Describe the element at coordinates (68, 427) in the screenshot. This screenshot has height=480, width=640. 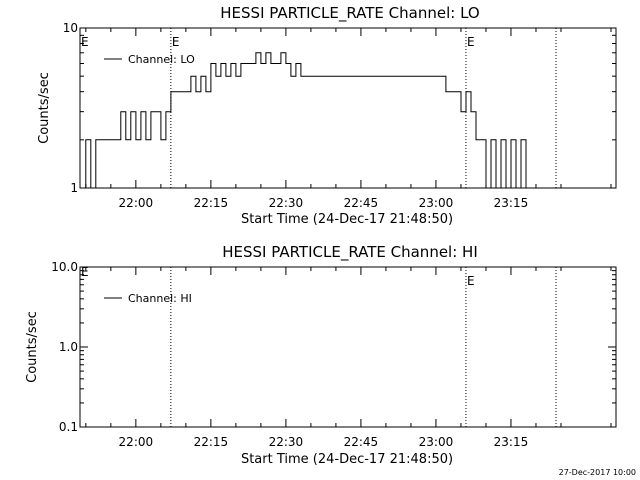
I see `chart-hi-ytick-label: 0.1` at that location.